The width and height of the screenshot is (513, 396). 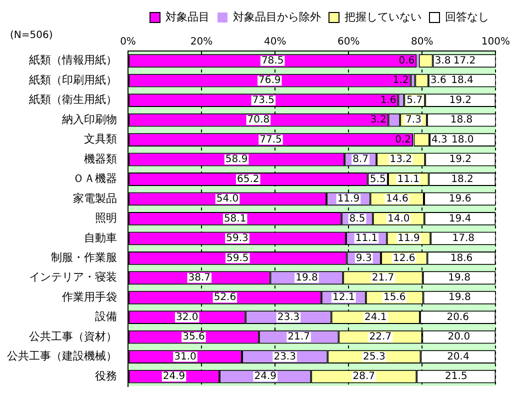 I want to click on data-label: 0.6, so click(x=406, y=60).